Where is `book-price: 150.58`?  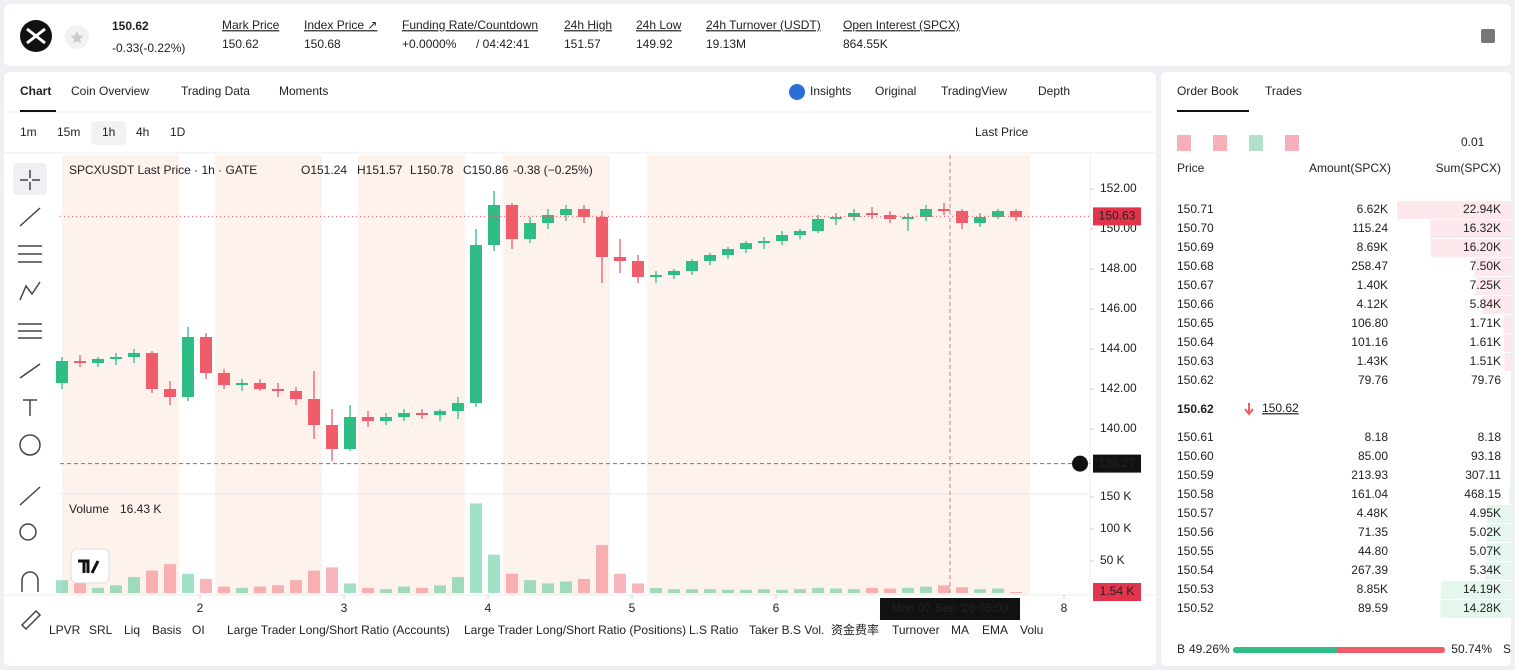 book-price: 150.58 is located at coordinates (1195, 494).